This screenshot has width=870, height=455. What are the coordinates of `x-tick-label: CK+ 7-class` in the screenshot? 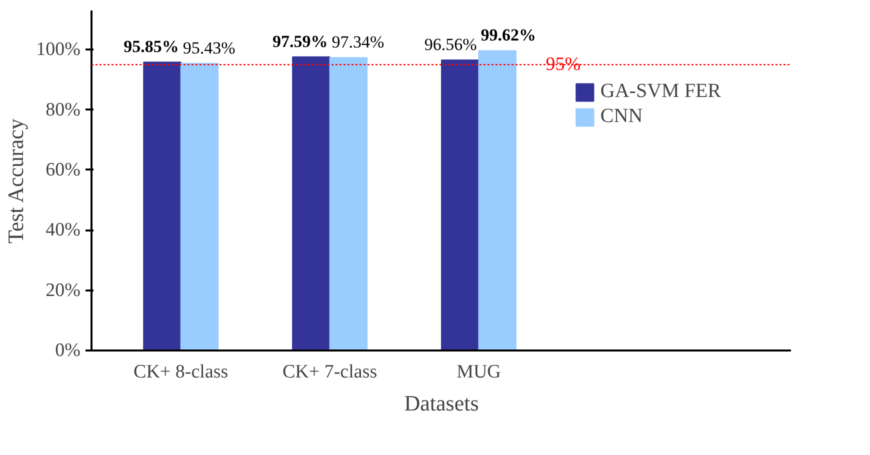 It's located at (330, 372).